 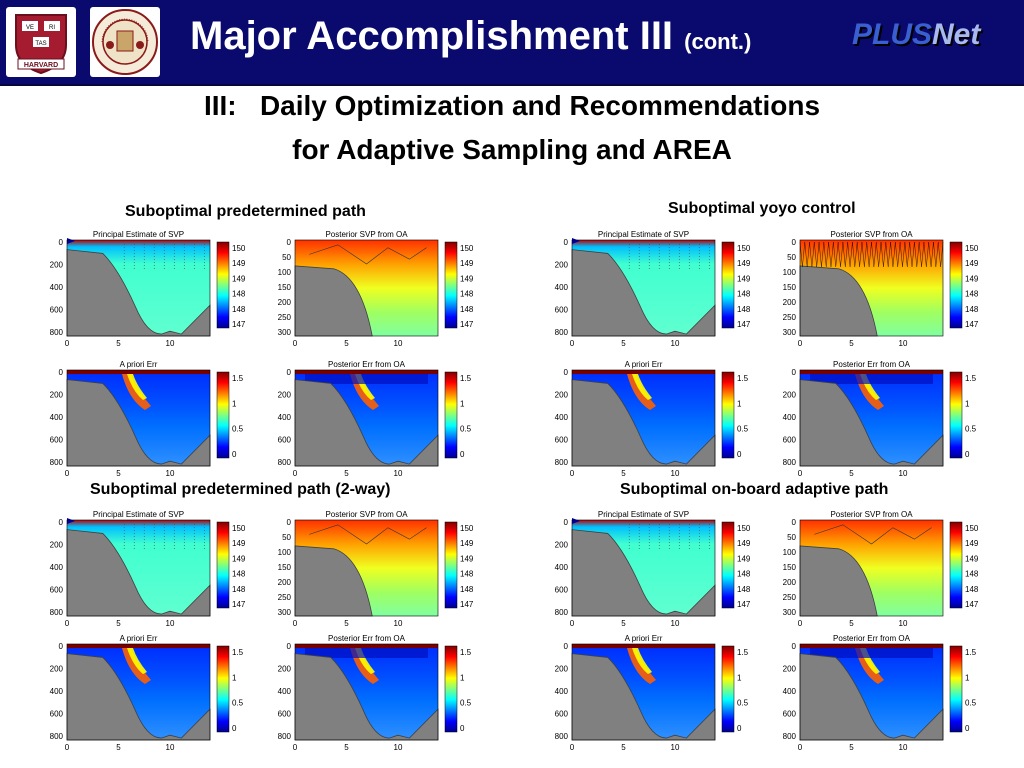 What do you see at coordinates (718, 41) in the screenshot?
I see `slide-title-suffix: (cont.)` at bounding box center [718, 41].